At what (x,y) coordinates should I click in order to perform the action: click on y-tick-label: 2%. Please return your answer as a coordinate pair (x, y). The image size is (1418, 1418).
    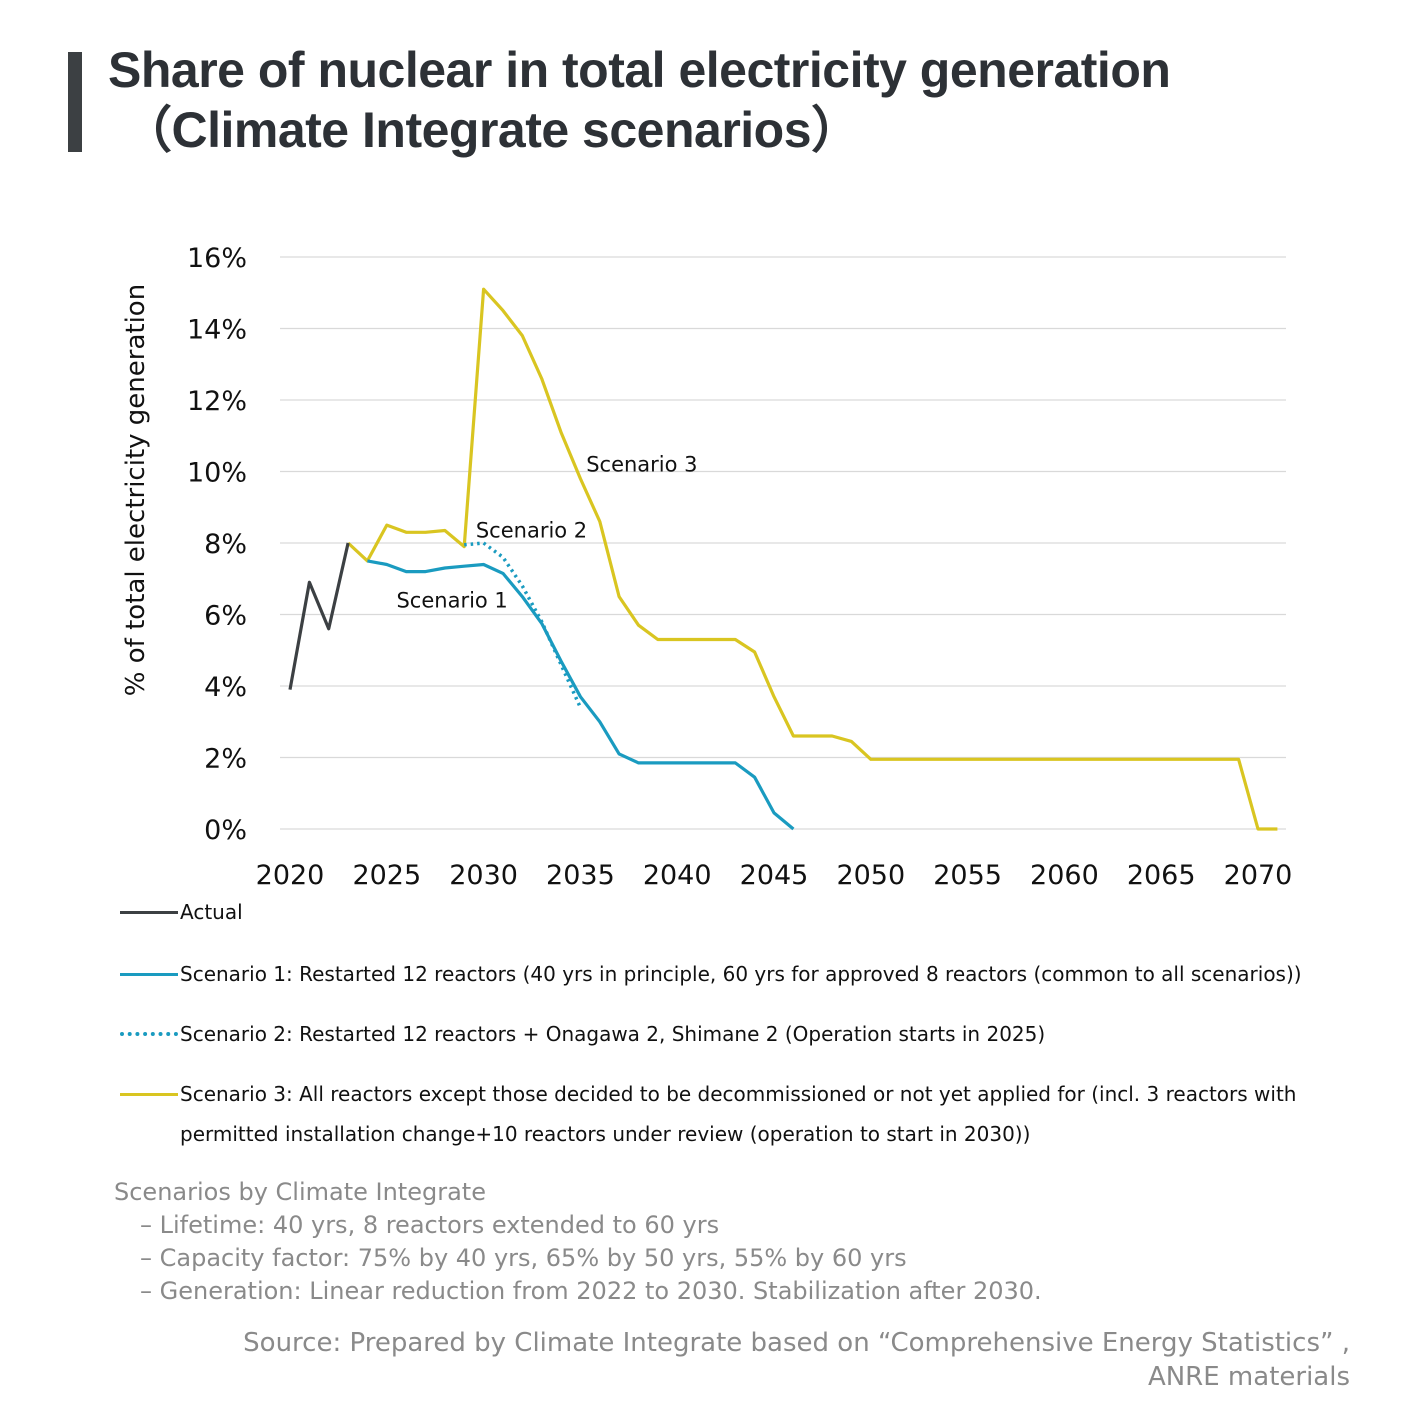
    Looking at the image, I should click on (225, 759).